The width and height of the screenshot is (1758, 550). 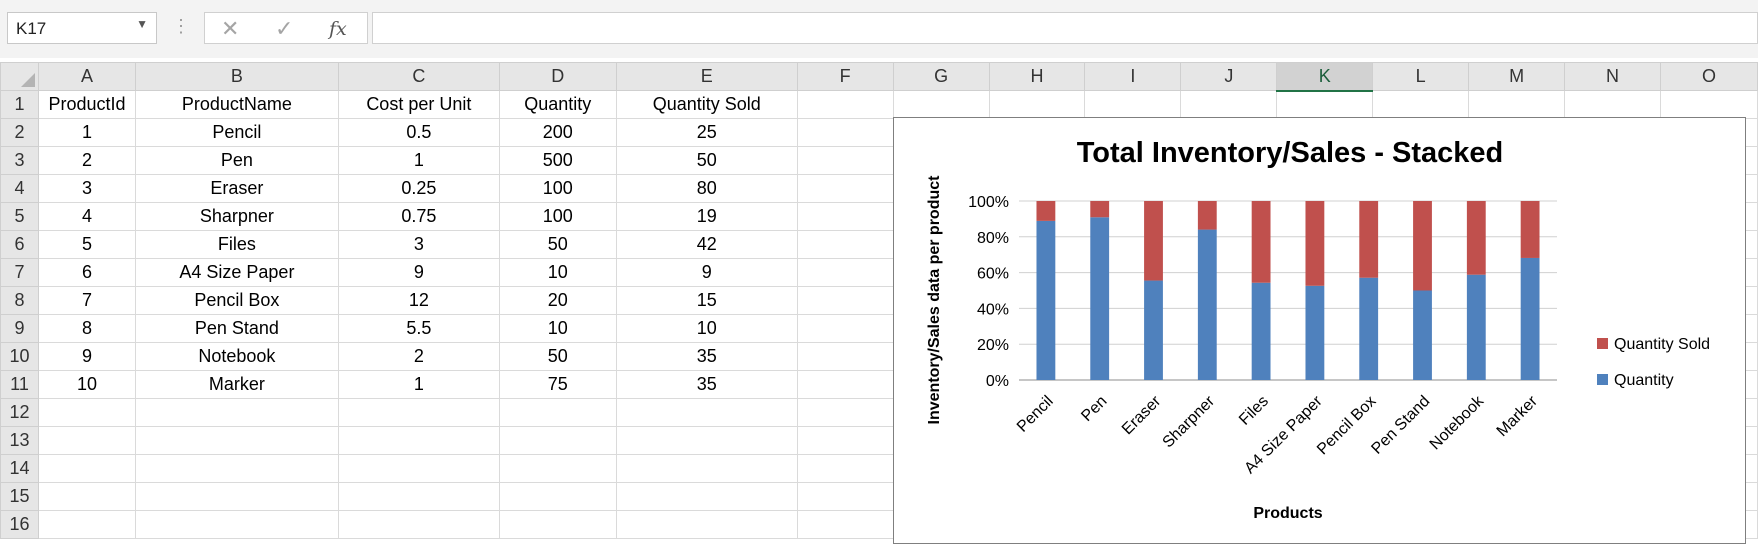 I want to click on cell-f16, so click(x=845, y=525).